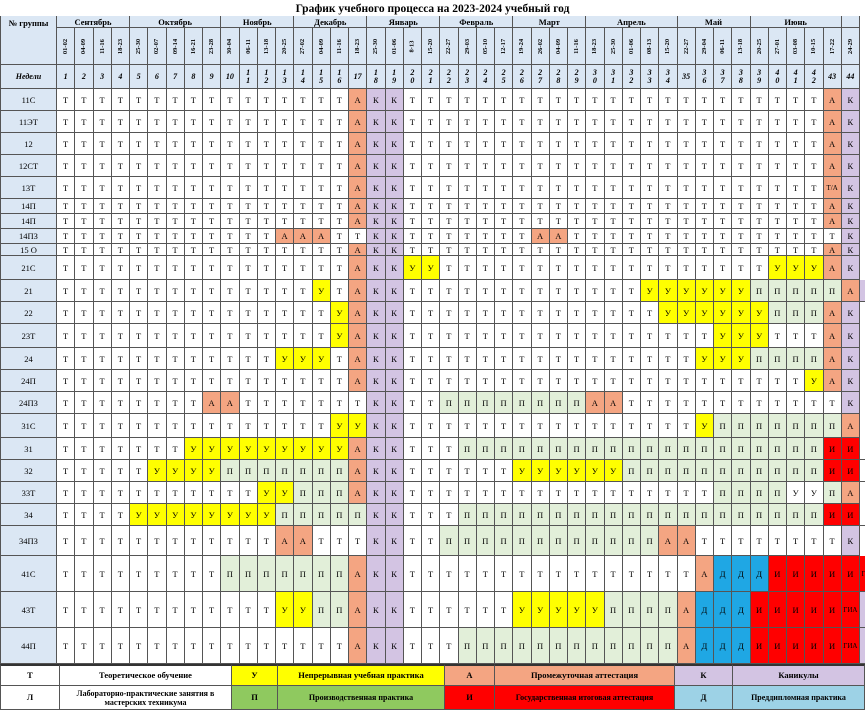 This screenshot has width=865, height=710. Describe the element at coordinates (723, 646) in the screenshot. I see `schedule-cell: Д` at that location.